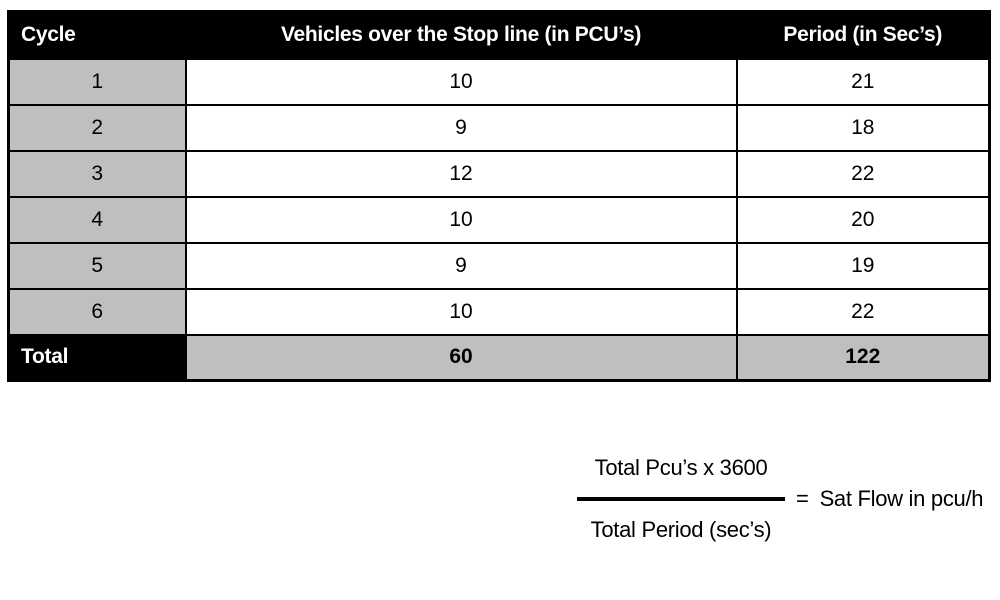 This screenshot has height=600, width=1000. What do you see at coordinates (461, 35) in the screenshot?
I see `header-vehicles: Vehicles over the Stop line (in PCU’s)` at bounding box center [461, 35].